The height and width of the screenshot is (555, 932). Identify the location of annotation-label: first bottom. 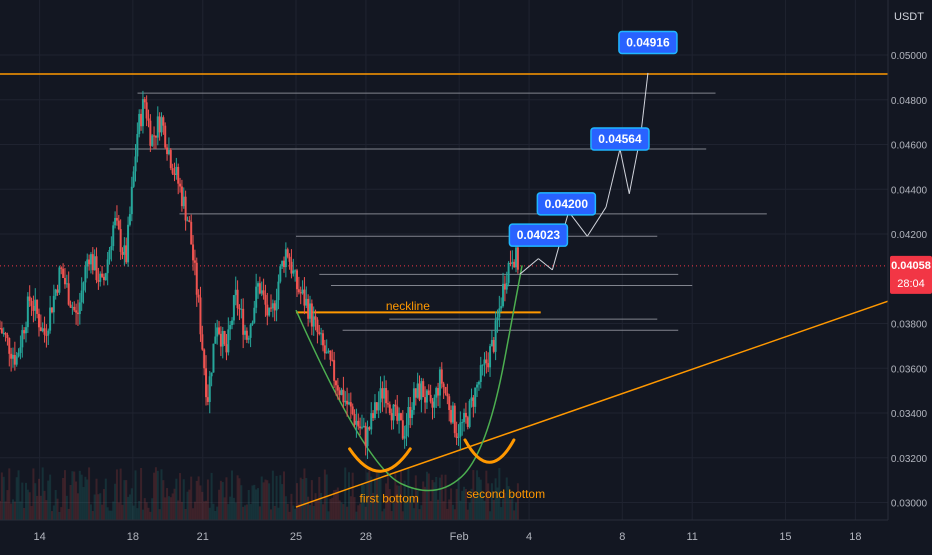
(389, 499).